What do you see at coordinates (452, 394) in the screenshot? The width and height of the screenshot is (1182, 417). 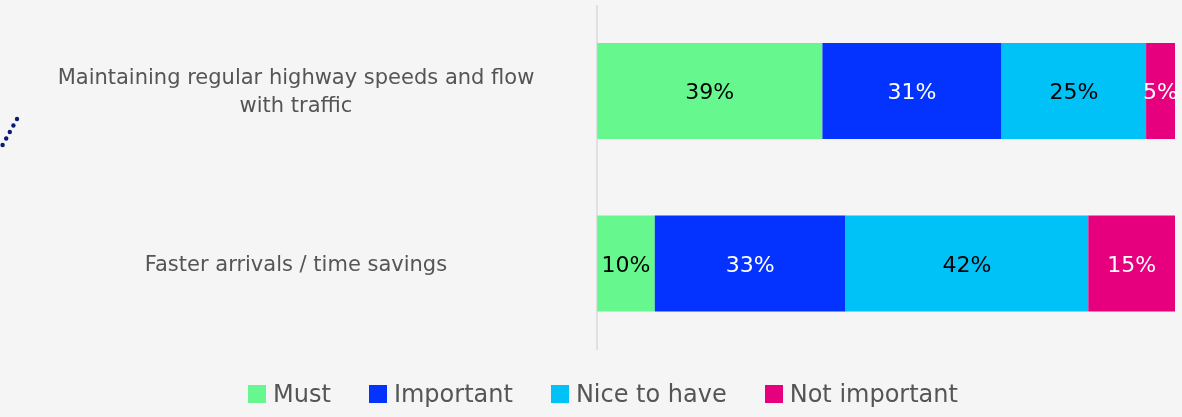 I see `legend-label: Important` at bounding box center [452, 394].